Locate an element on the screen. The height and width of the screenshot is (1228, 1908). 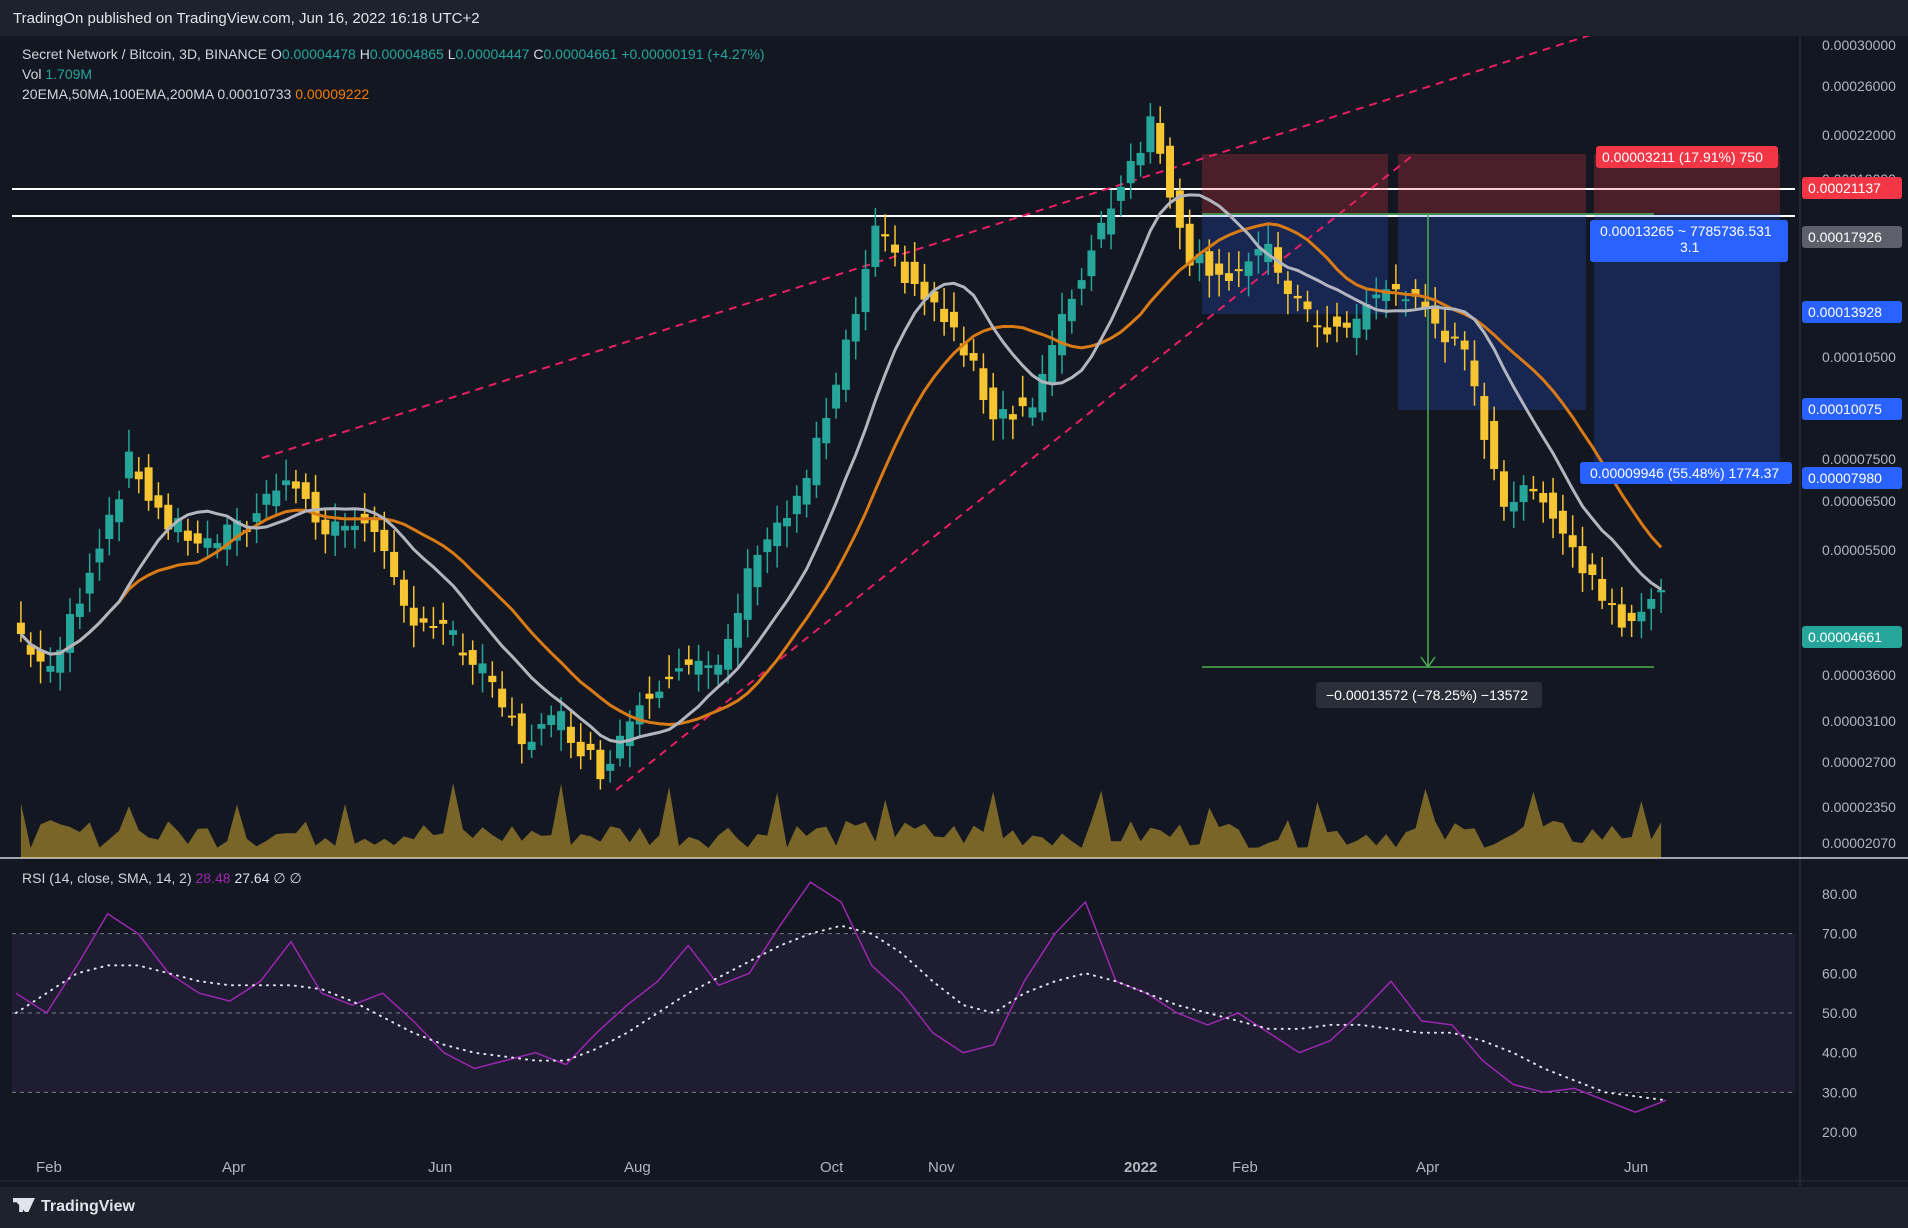
tradingview-logo: TradingView is located at coordinates (74, 1207).